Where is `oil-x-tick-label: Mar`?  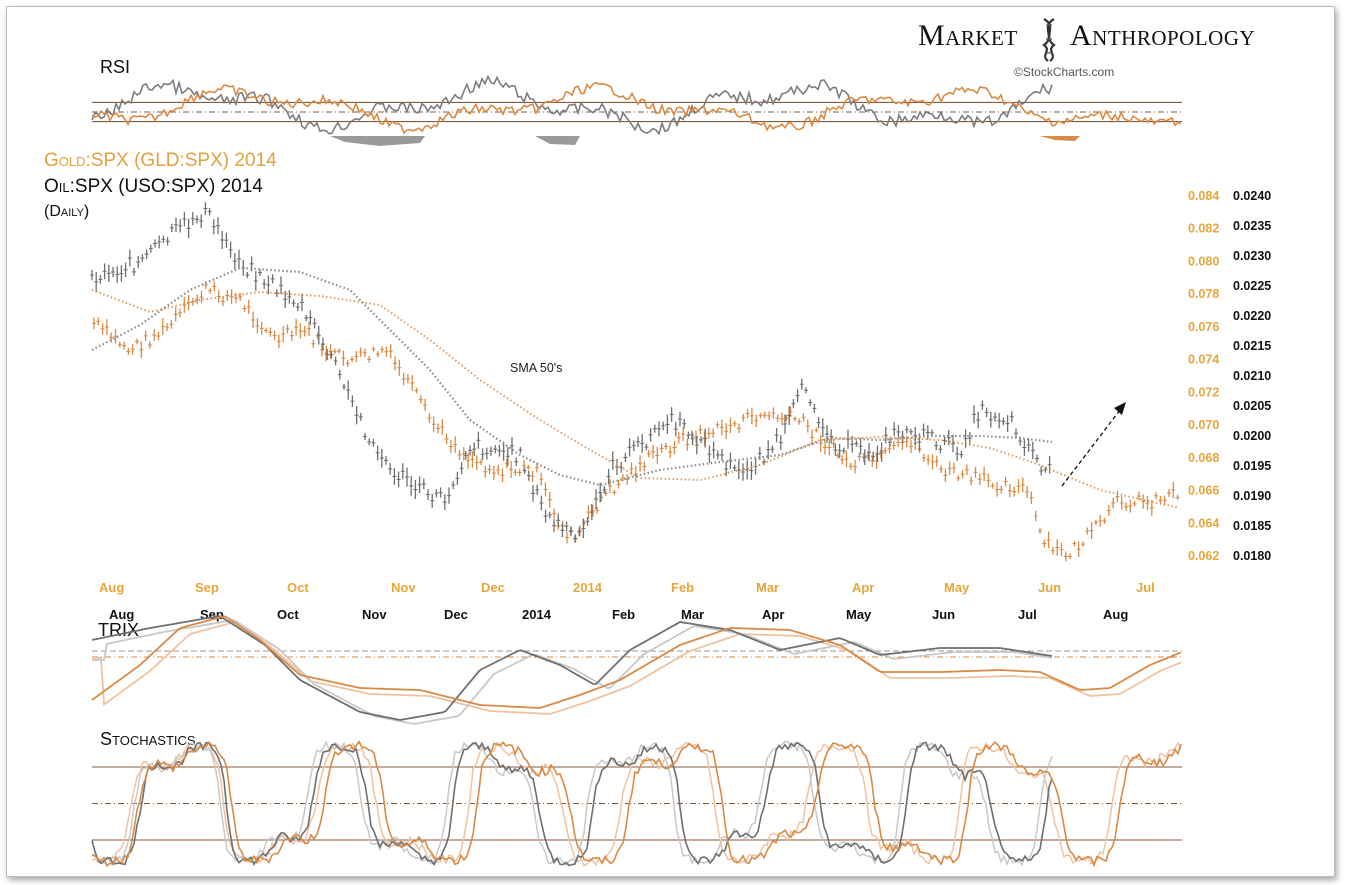
oil-x-tick-label: Mar is located at coordinates (692, 614).